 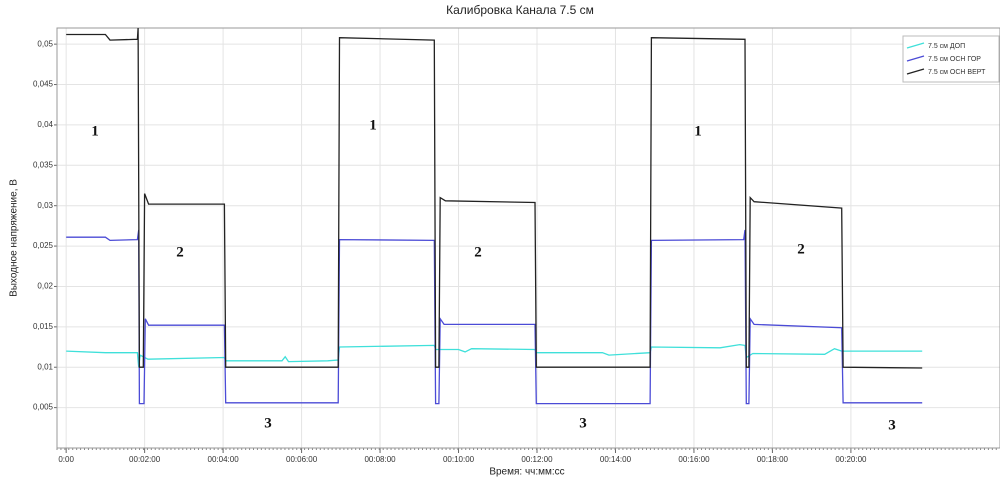 I want to click on x-tick-label: 00:18:00, so click(x=773, y=459).